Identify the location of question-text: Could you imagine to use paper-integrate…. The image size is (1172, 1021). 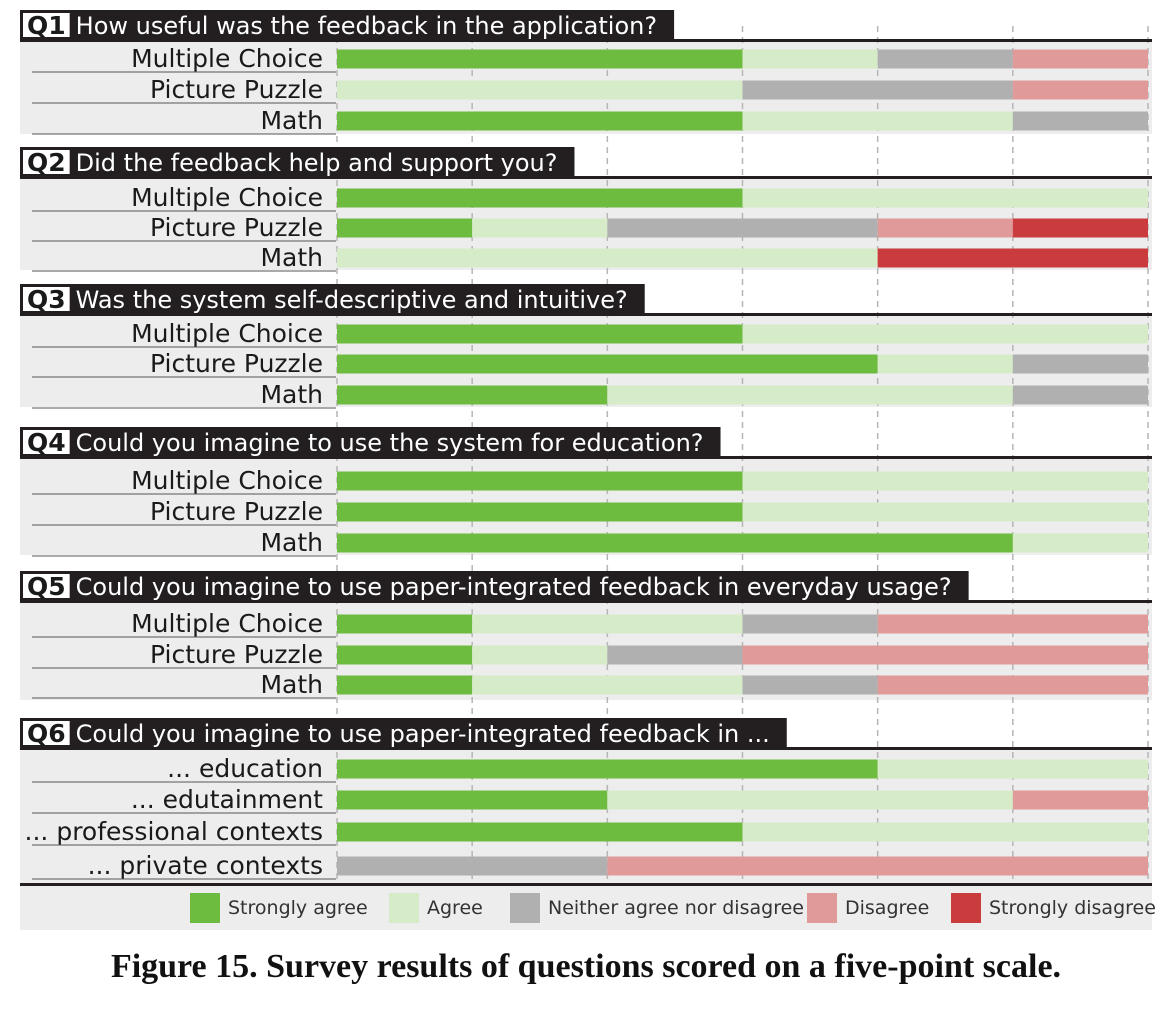
(423, 734).